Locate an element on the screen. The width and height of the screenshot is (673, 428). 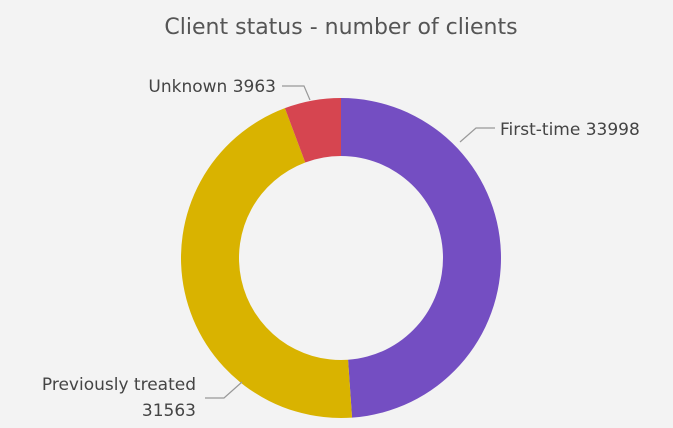
label-name: Unknown is located at coordinates (187, 87).